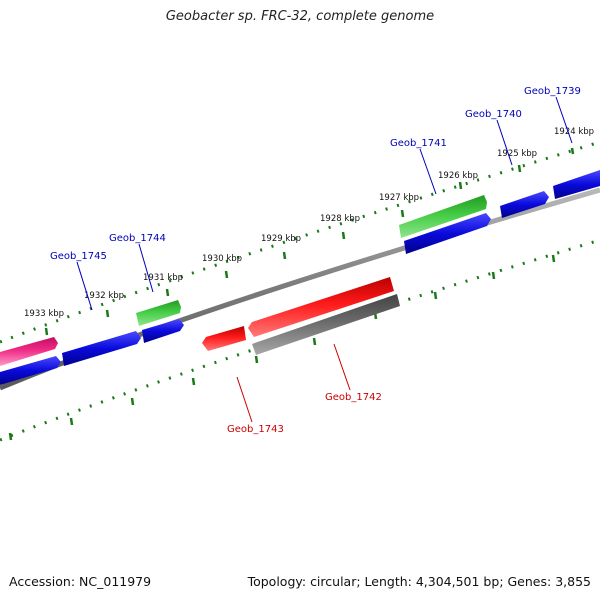 The width and height of the screenshot is (600, 600). Describe the element at coordinates (115, 581) in the screenshot. I see `accession-value: NC_011979` at that location.